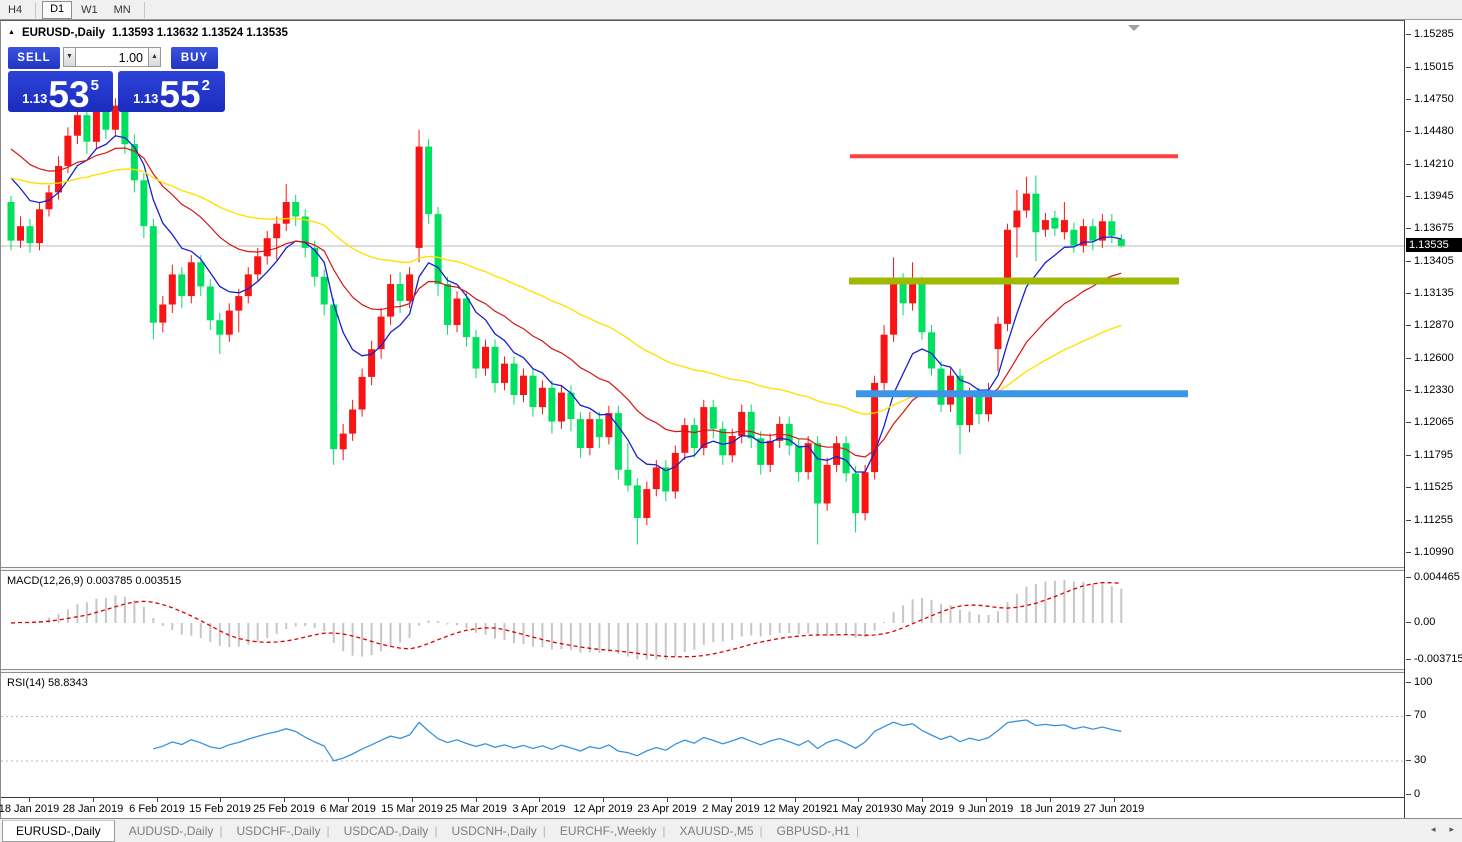 Image resolution: width=1462 pixels, height=842 pixels. I want to click on chart-tab-USDCHF-,Daily: USDCHF-,Daily, so click(278, 830).